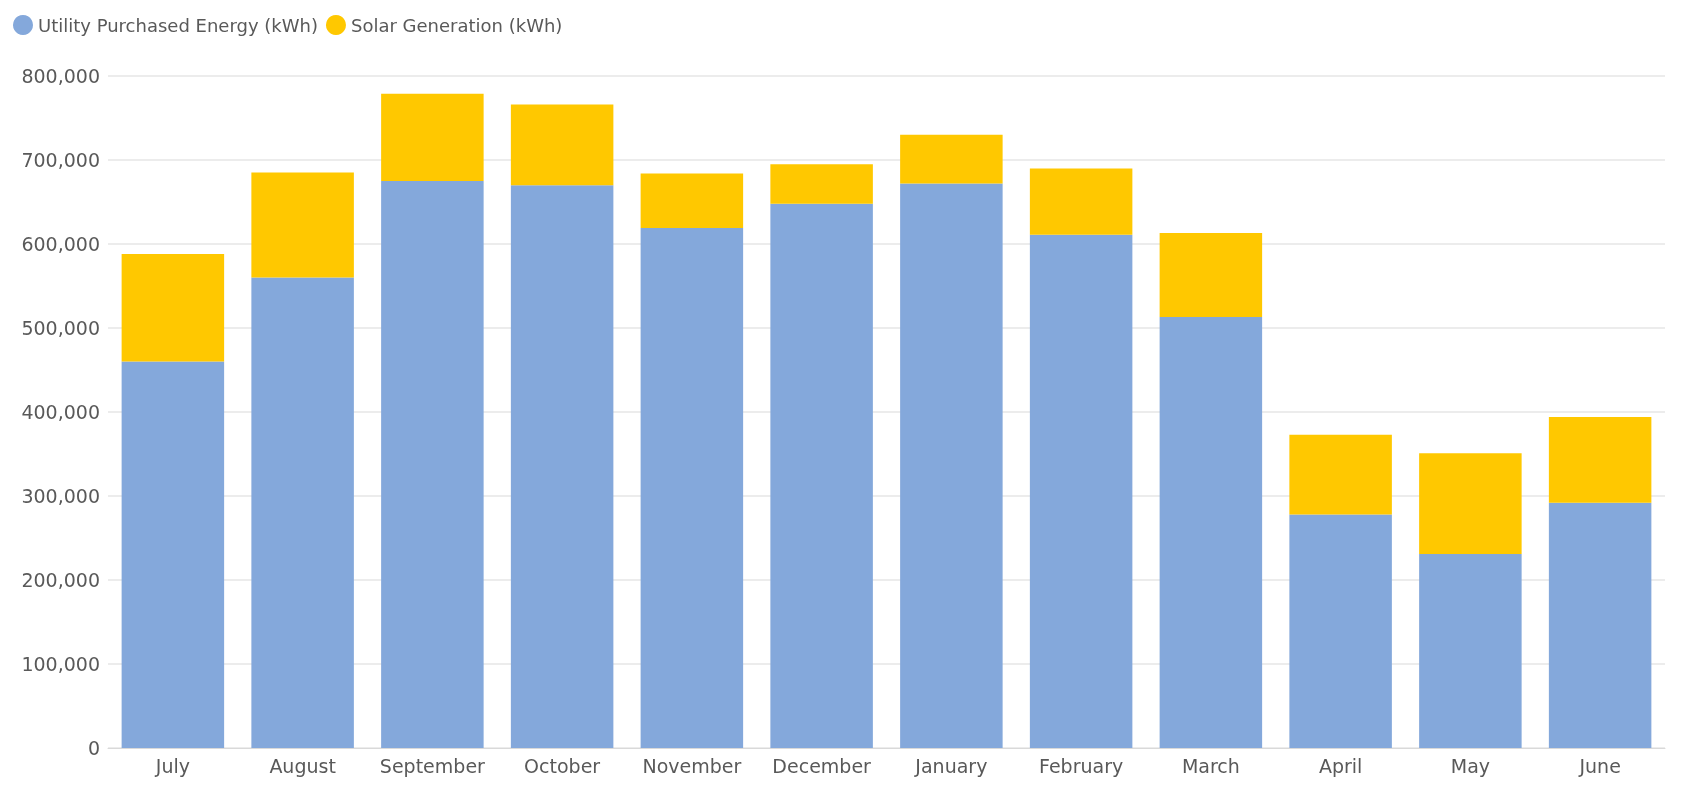 This screenshot has width=1693, height=796. Describe the element at coordinates (178, 25) in the screenshot. I see `legend-label: Utility Purchased Energy (kWh)` at that location.